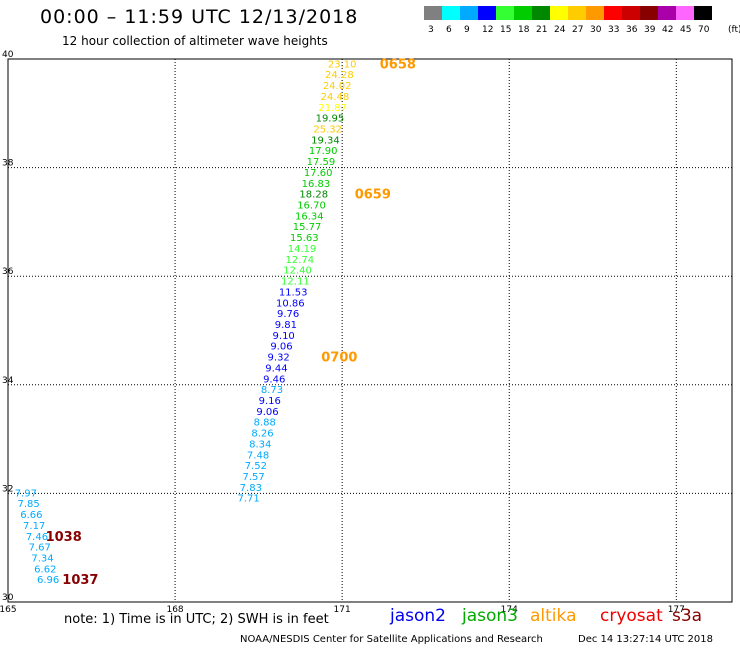 This screenshot has height=650, width=740. What do you see at coordinates (270, 401) in the screenshot?
I see `data-label: 9.16` at bounding box center [270, 401].